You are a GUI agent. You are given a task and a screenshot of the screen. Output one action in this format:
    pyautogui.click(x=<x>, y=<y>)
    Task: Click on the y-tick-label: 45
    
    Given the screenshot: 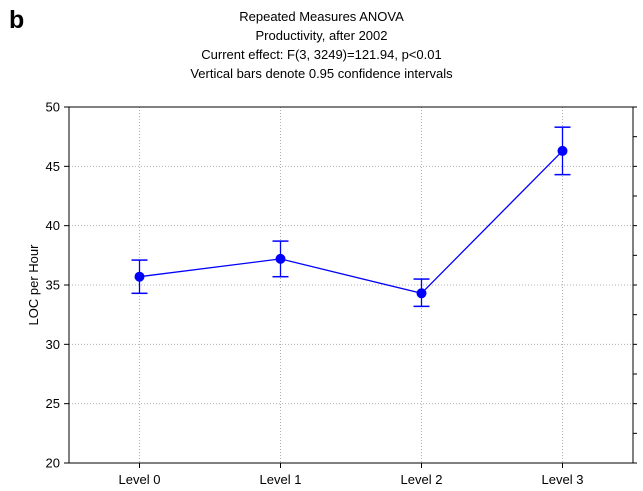 What is the action you would take?
    pyautogui.click(x=53, y=166)
    